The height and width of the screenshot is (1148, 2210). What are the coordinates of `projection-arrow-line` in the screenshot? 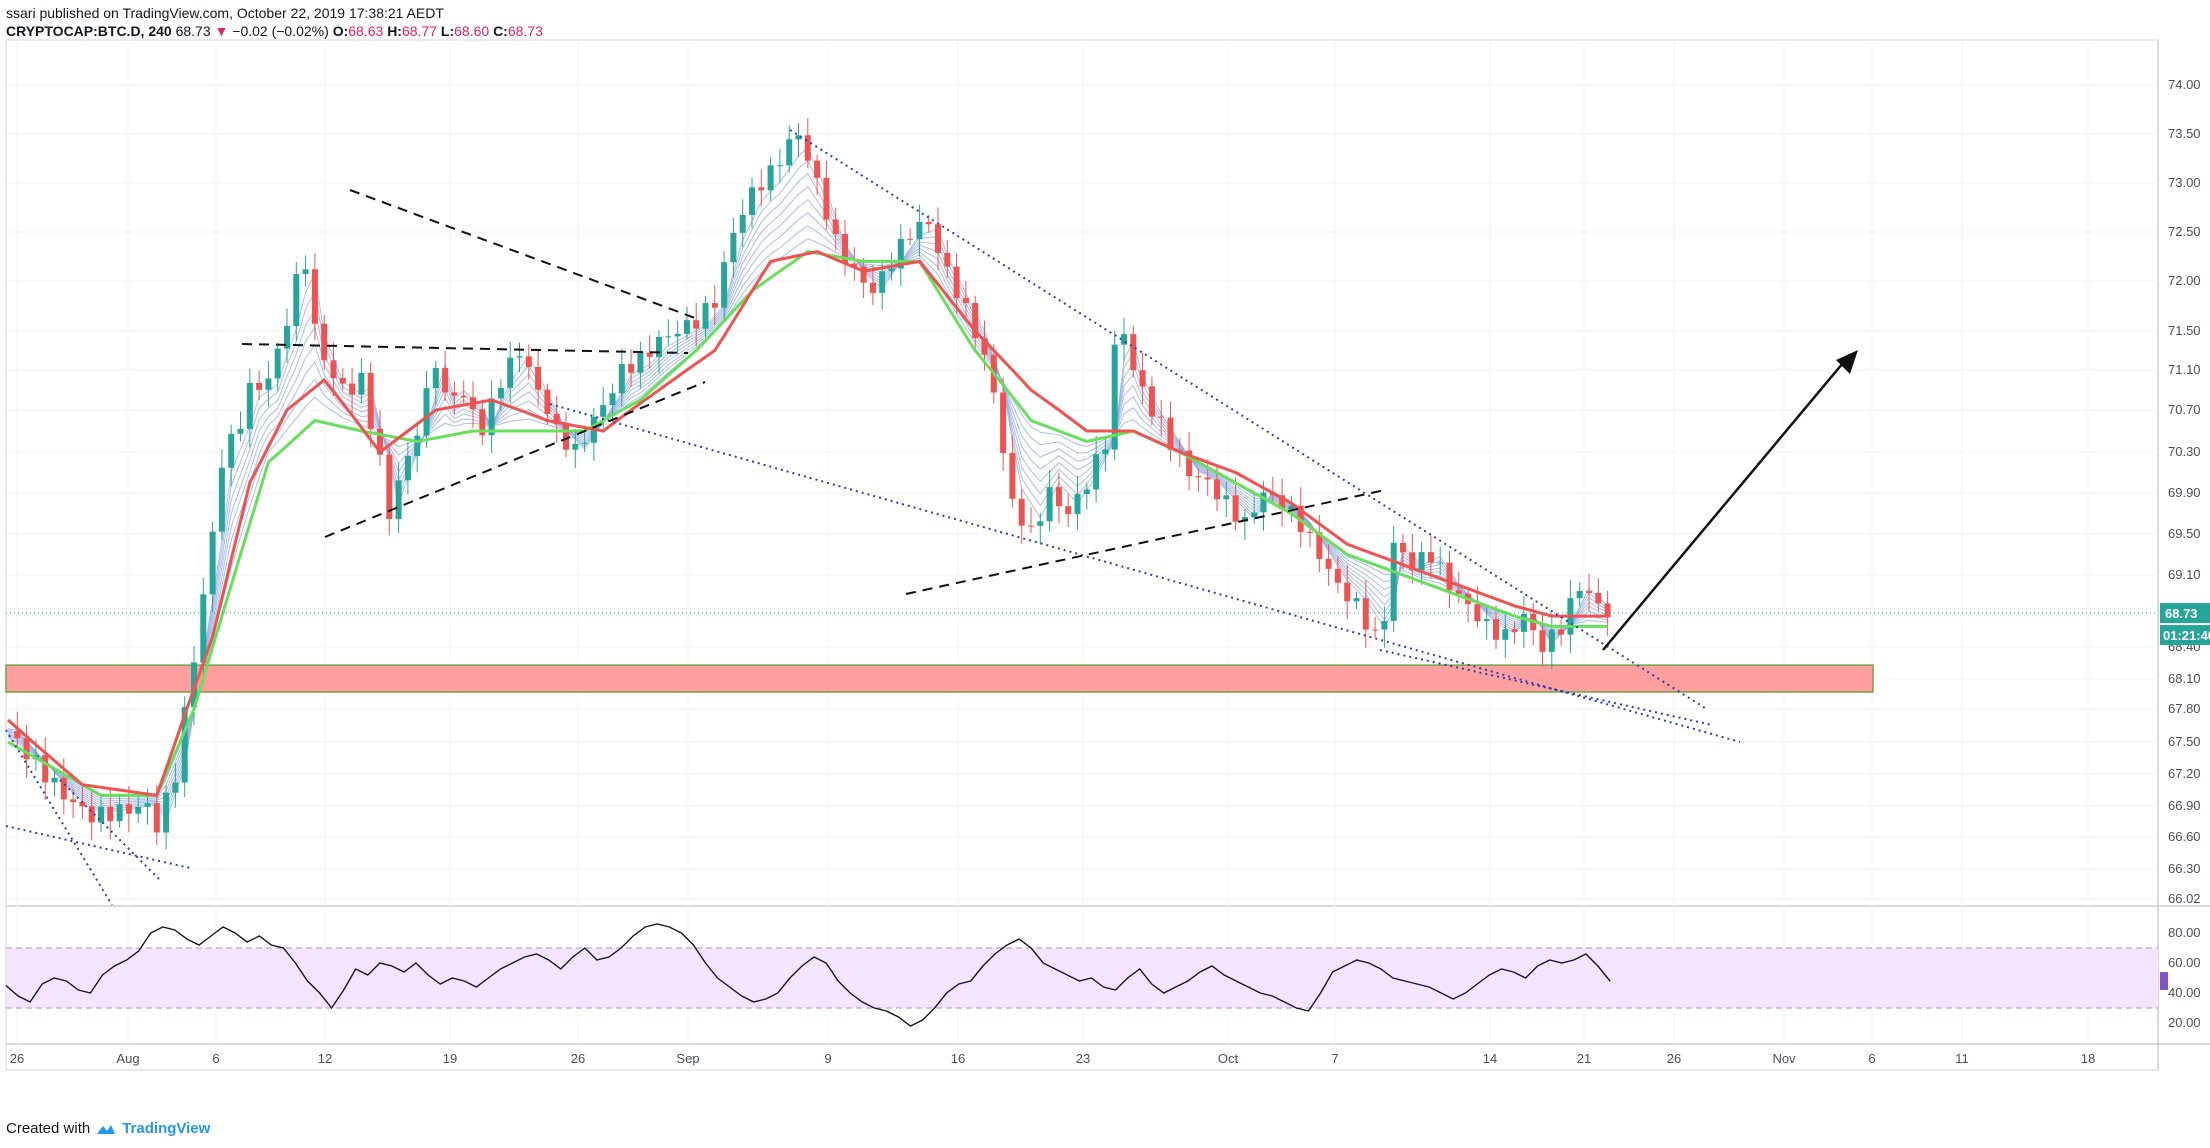 It's located at (1725, 503).